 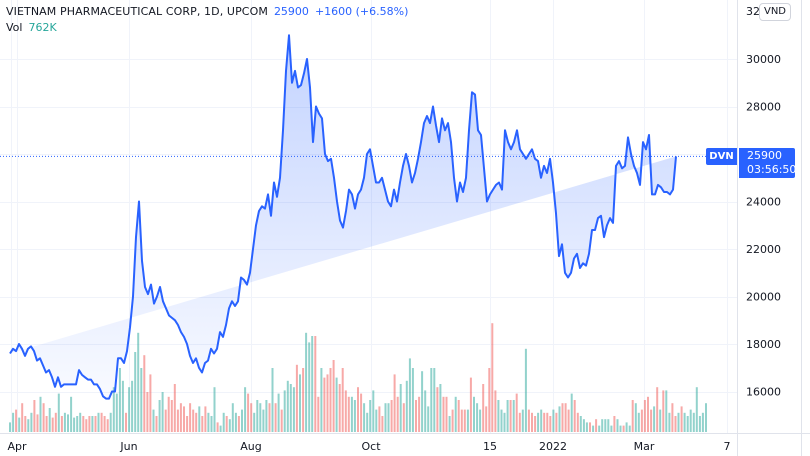 I want to click on y-tick-label: 16000, so click(x=763, y=392).